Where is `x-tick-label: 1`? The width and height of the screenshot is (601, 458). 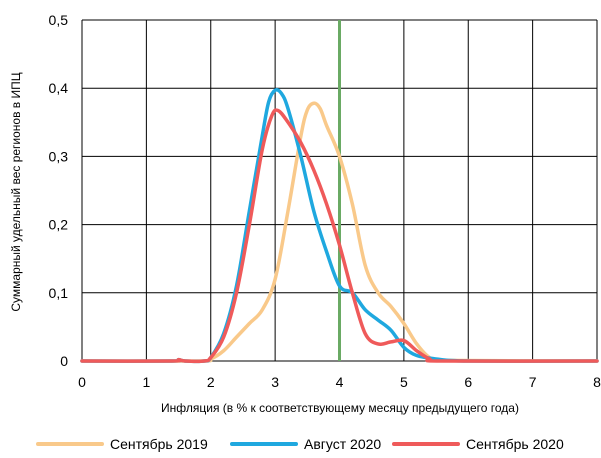 x-tick-label: 1 is located at coordinates (146, 382).